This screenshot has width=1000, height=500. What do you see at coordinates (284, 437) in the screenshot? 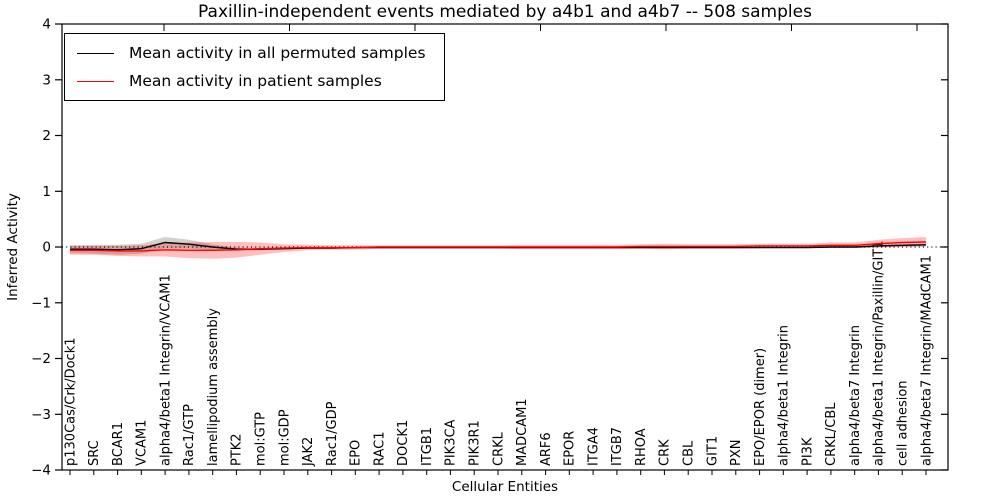
I see `x-tick-label: mol:GDP` at bounding box center [284, 437].